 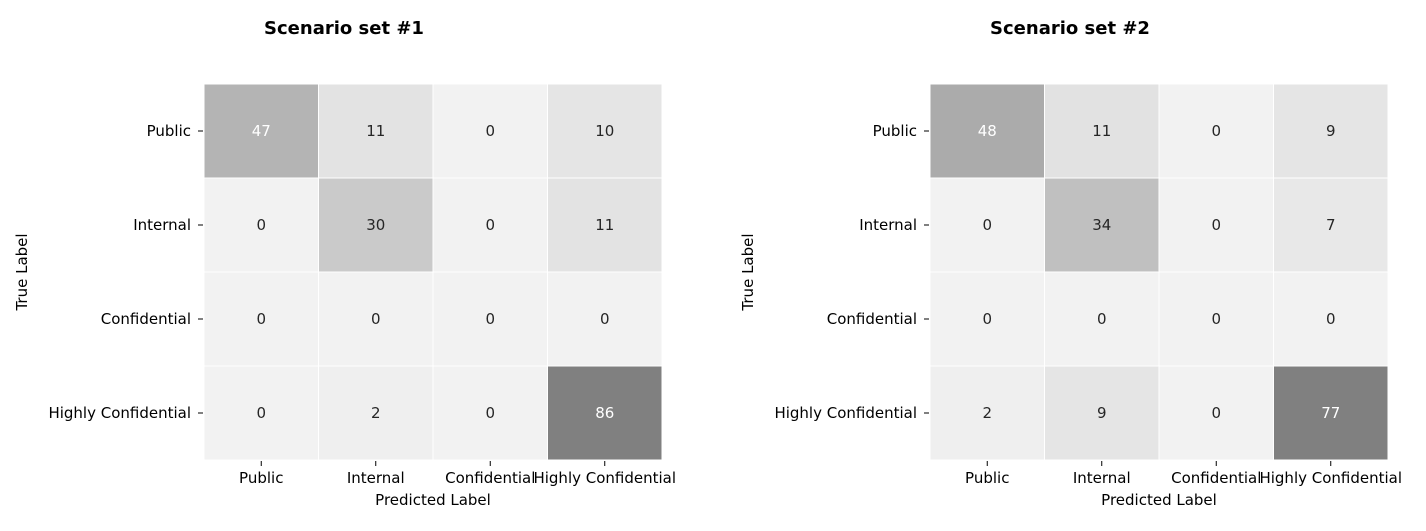 I want to click on chart-title: Scenario set #1, so click(x=344, y=28).